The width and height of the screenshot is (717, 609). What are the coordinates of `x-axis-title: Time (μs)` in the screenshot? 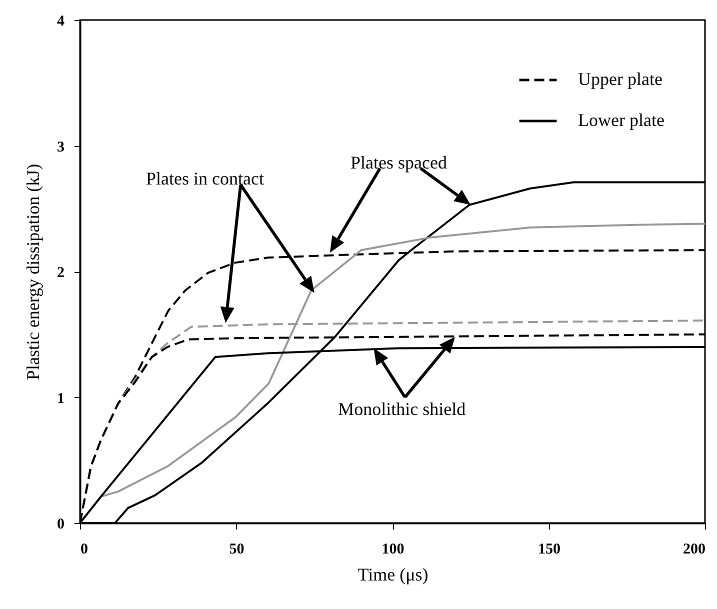 It's located at (393, 574).